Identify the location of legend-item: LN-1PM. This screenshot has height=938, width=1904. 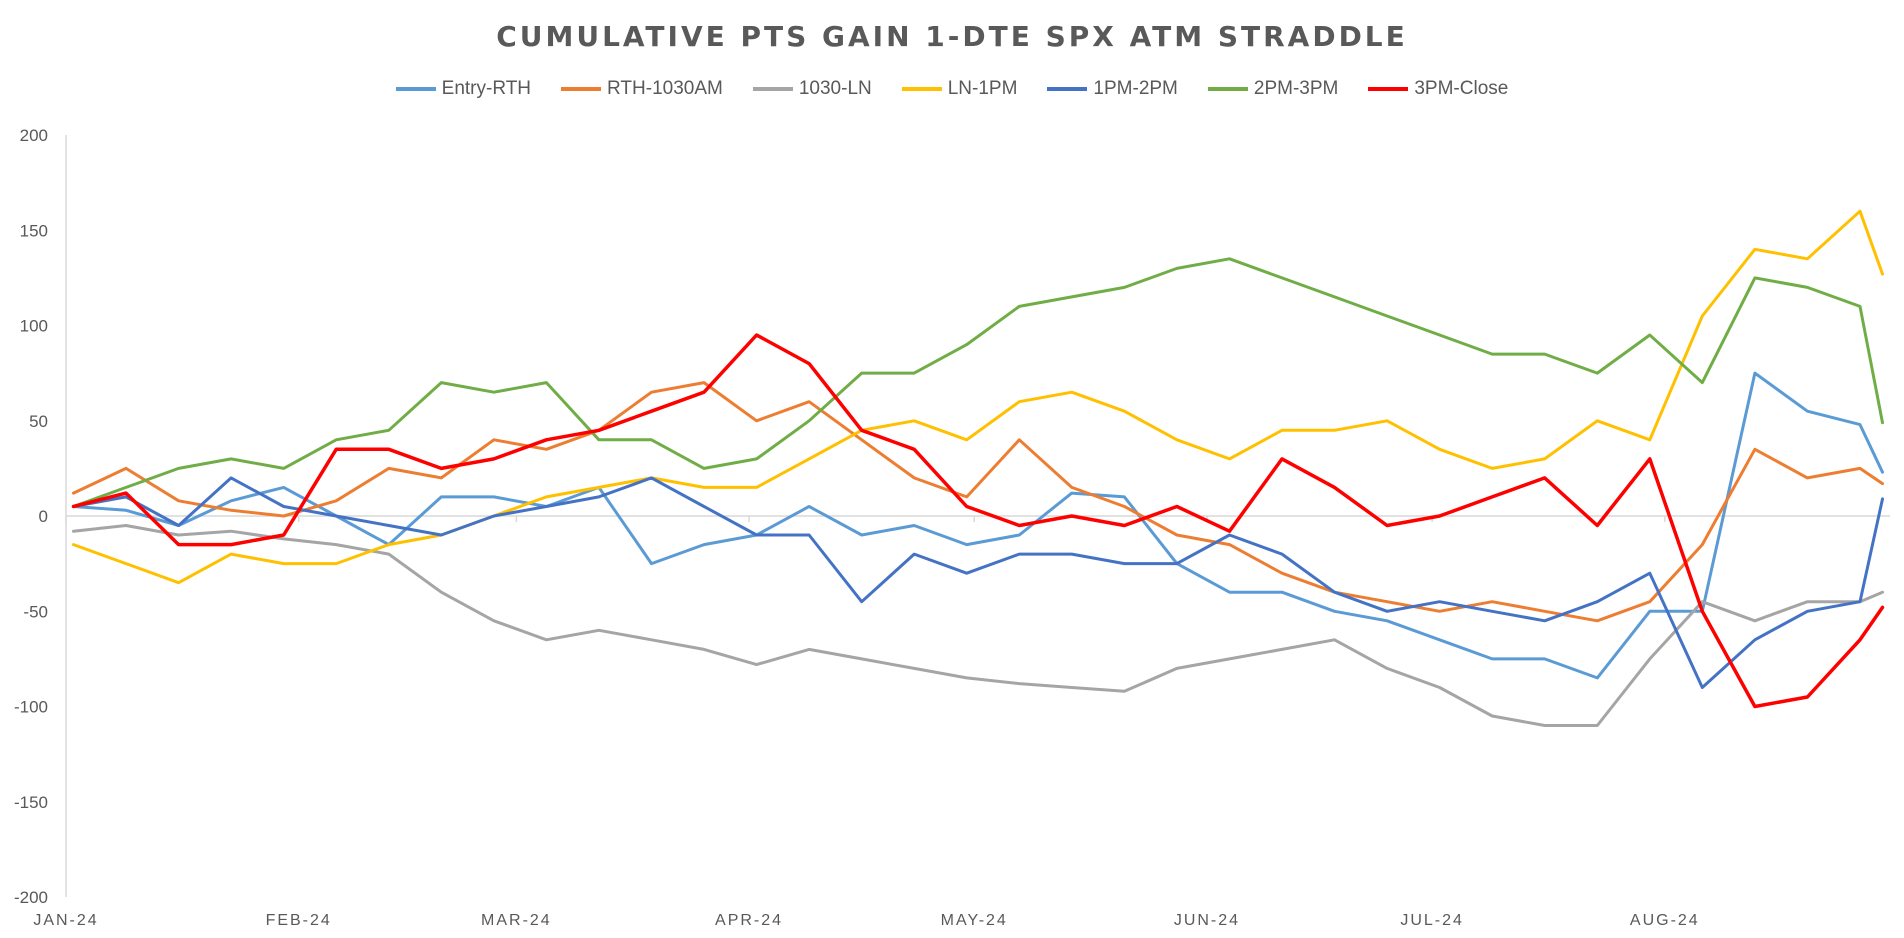
(959, 89).